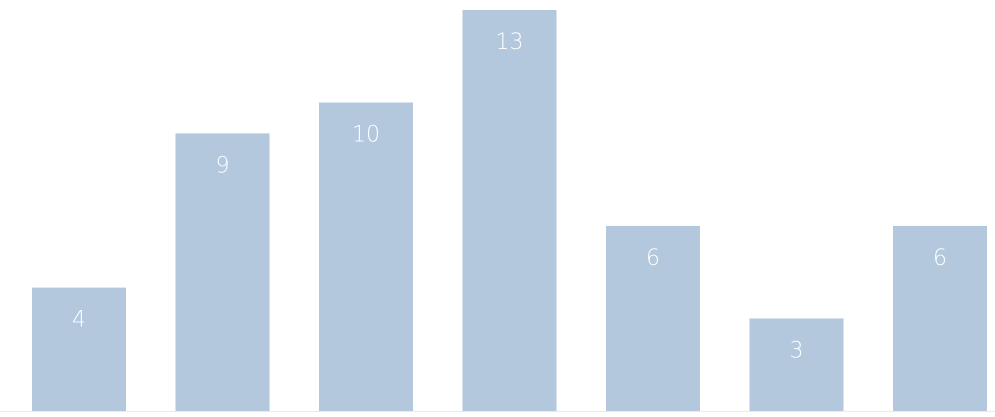 This screenshot has height=417, width=995. I want to click on value-label: 4, so click(79, 320).